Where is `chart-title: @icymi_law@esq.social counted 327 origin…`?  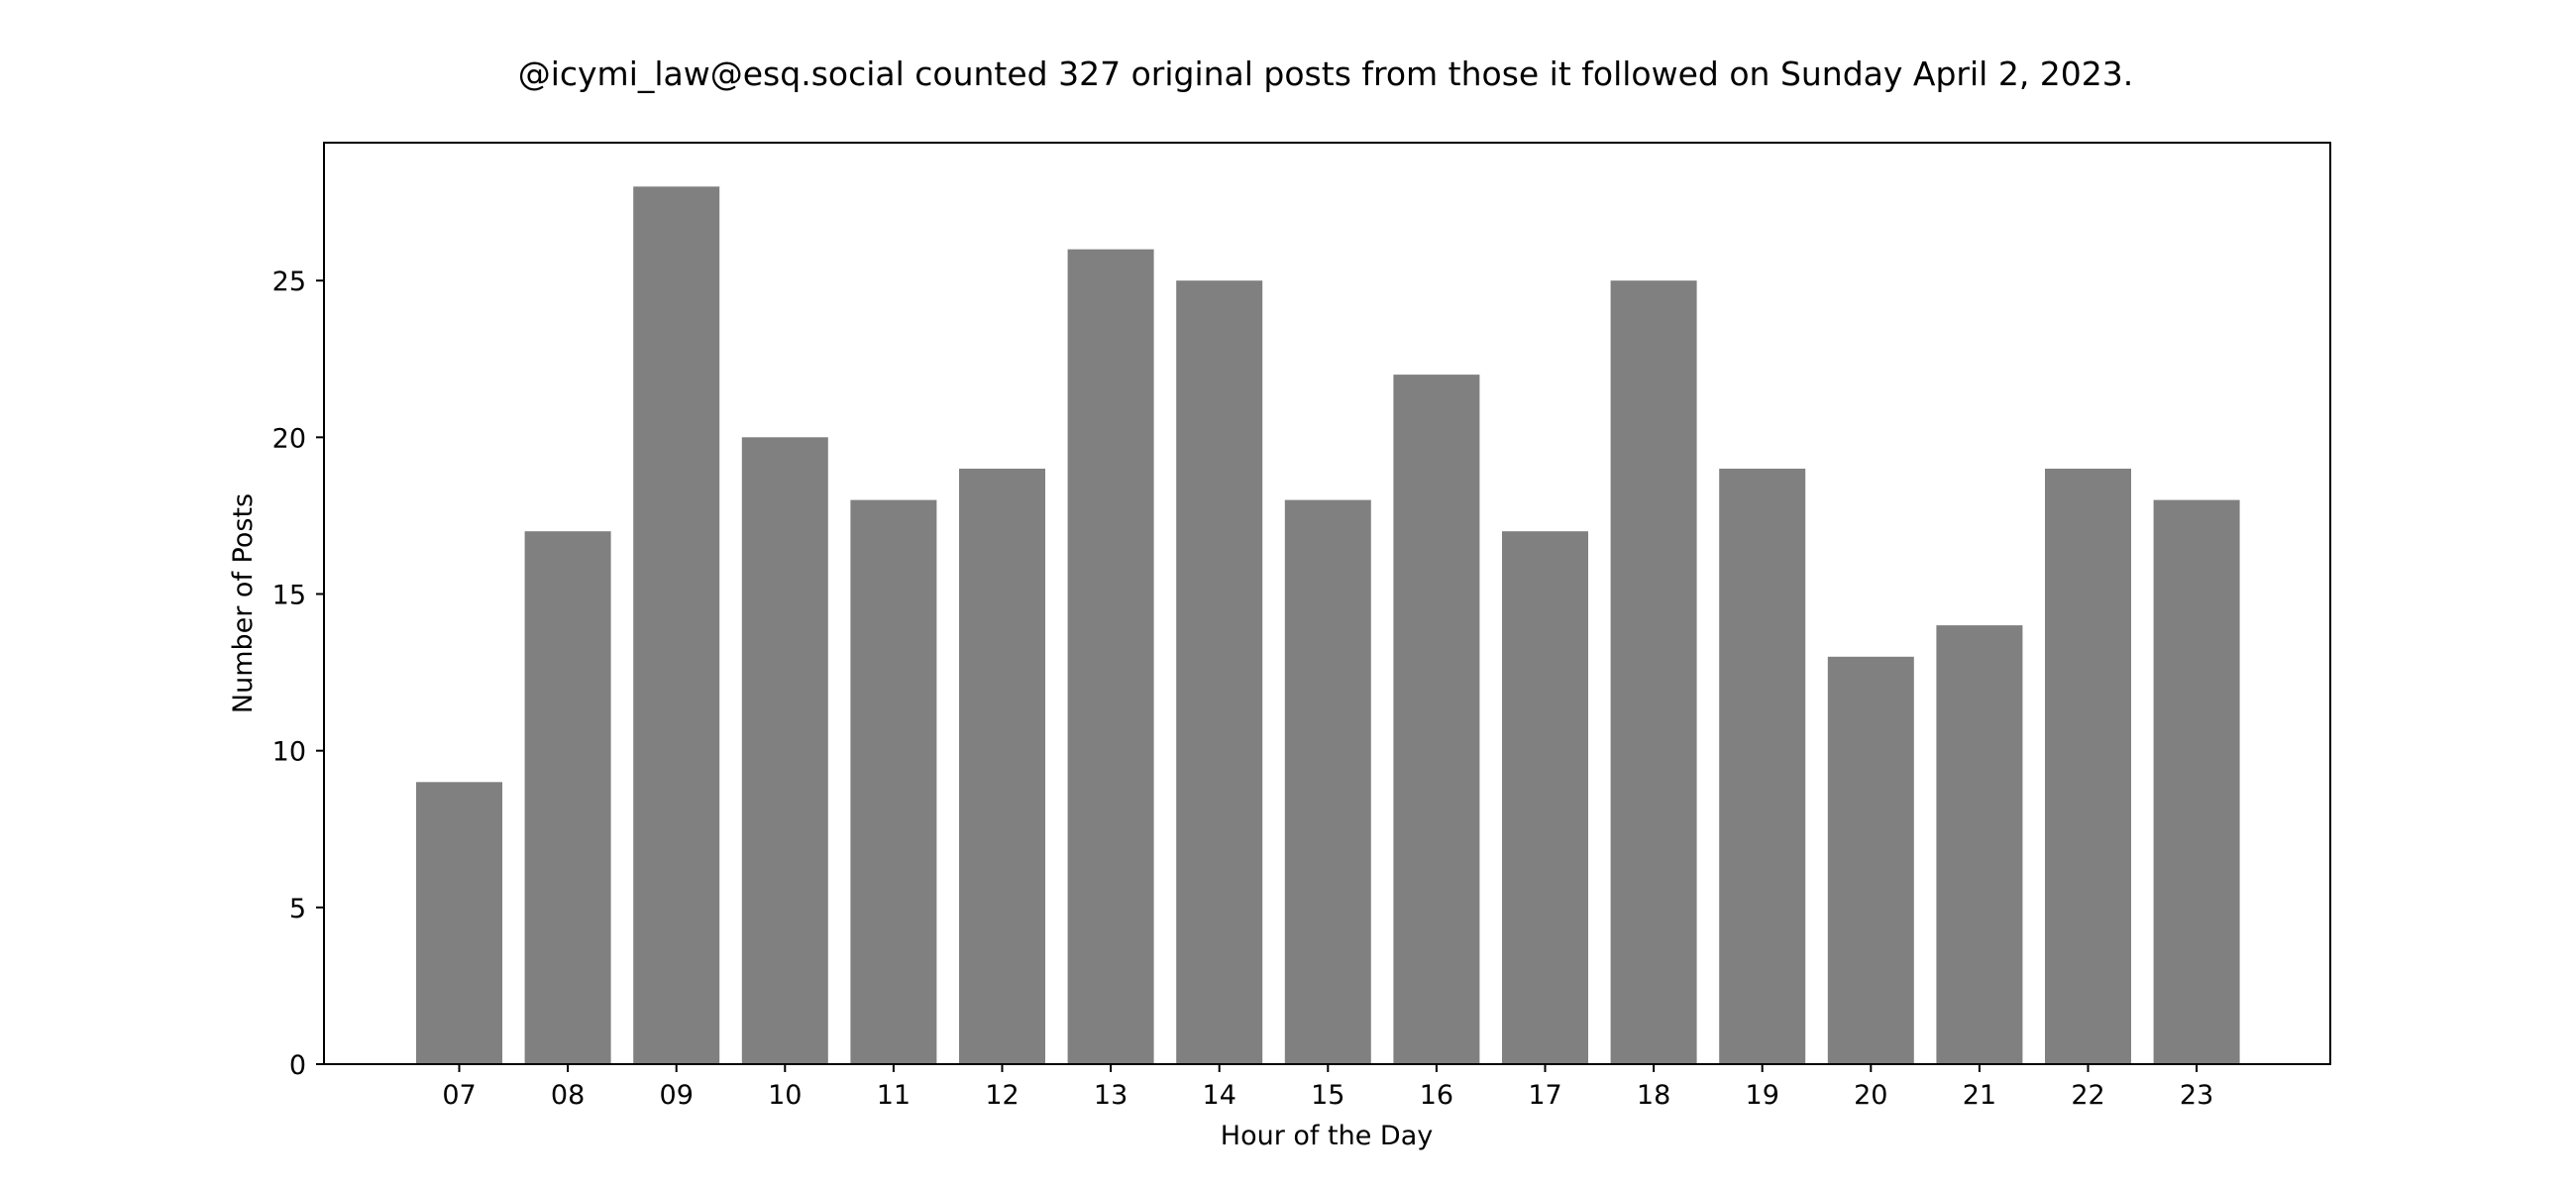
chart-title: @icymi_law@esq.social counted 327 origin… is located at coordinates (1326, 73).